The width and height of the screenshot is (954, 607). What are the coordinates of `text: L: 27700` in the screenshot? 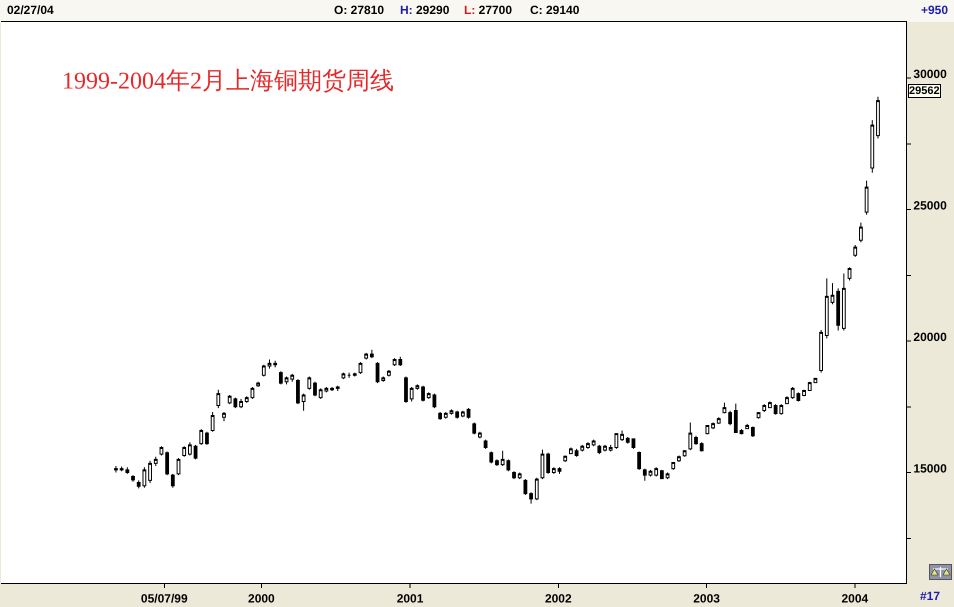 It's located at (488, 10).